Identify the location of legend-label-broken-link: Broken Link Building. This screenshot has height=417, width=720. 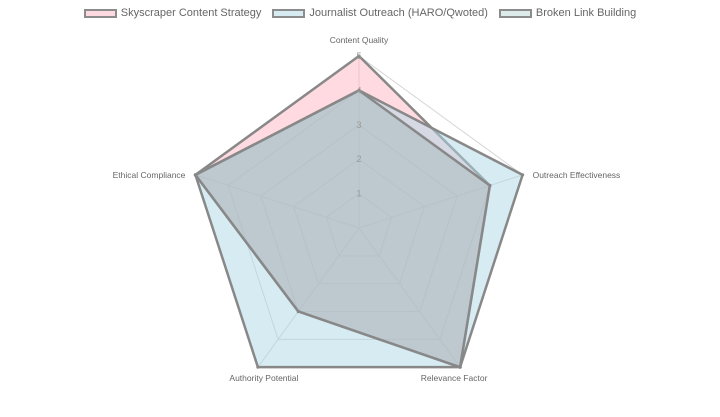
(586, 13).